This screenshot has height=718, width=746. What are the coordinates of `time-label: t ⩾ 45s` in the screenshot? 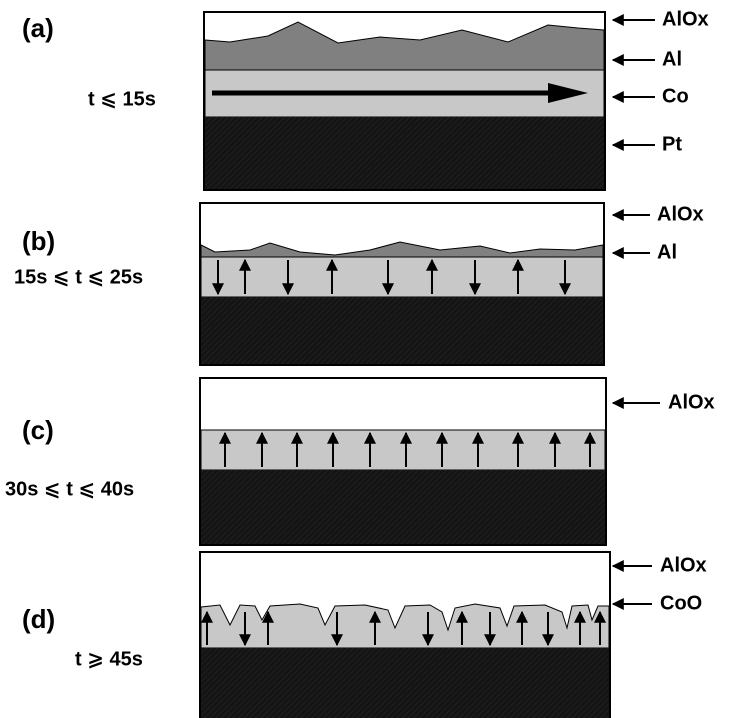 It's located at (109, 659).